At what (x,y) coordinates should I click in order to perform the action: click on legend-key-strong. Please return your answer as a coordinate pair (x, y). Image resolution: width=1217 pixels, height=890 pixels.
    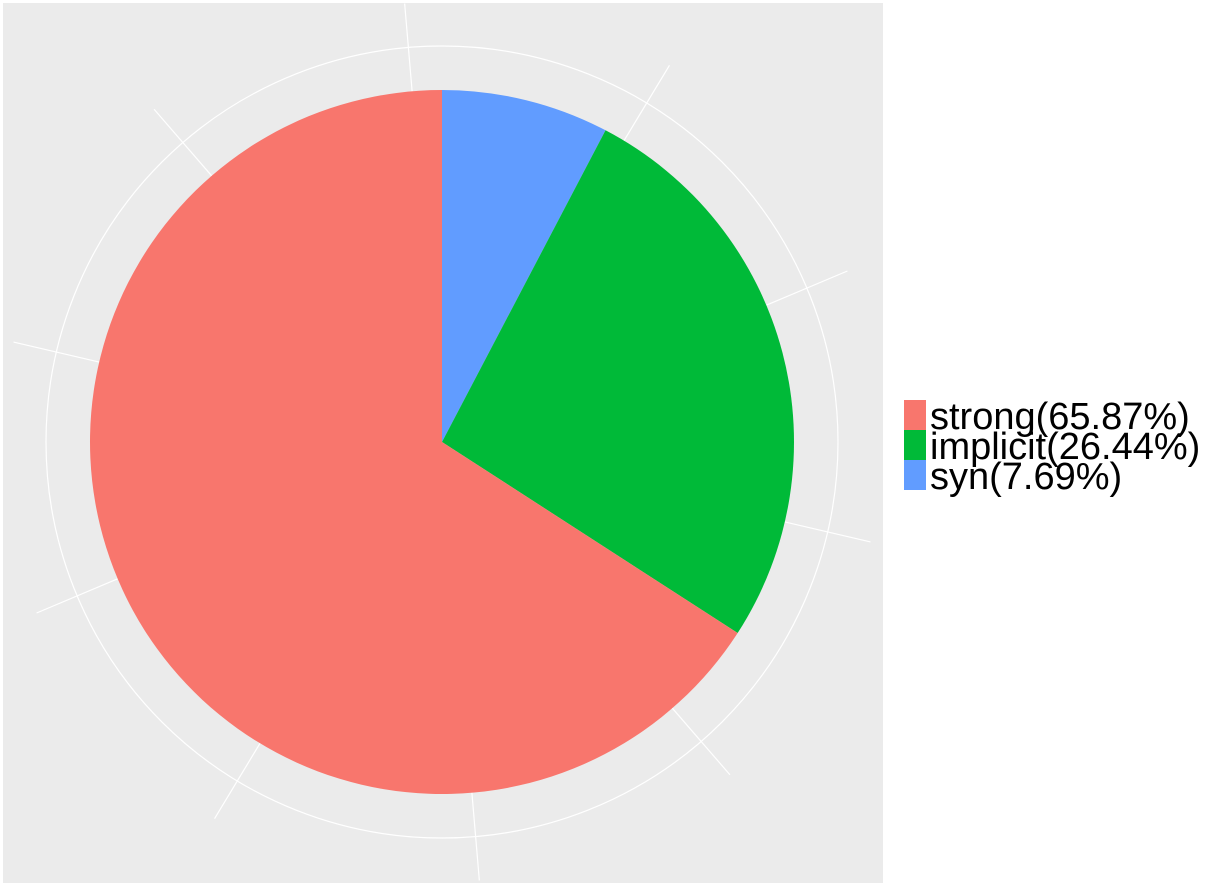
    Looking at the image, I should click on (915, 415).